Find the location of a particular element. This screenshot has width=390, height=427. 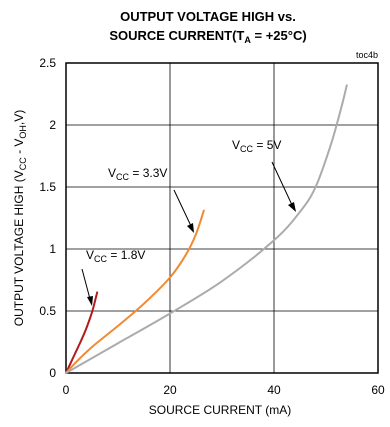

label-vcc-5v: VCC = 5V is located at coordinates (256, 146).